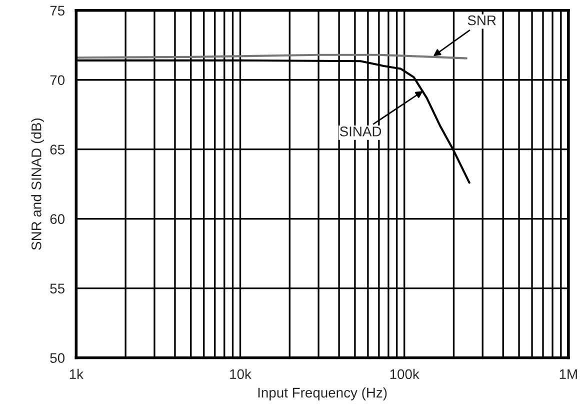 The image size is (586, 416). I want to click on annotation: SNR, so click(482, 20).